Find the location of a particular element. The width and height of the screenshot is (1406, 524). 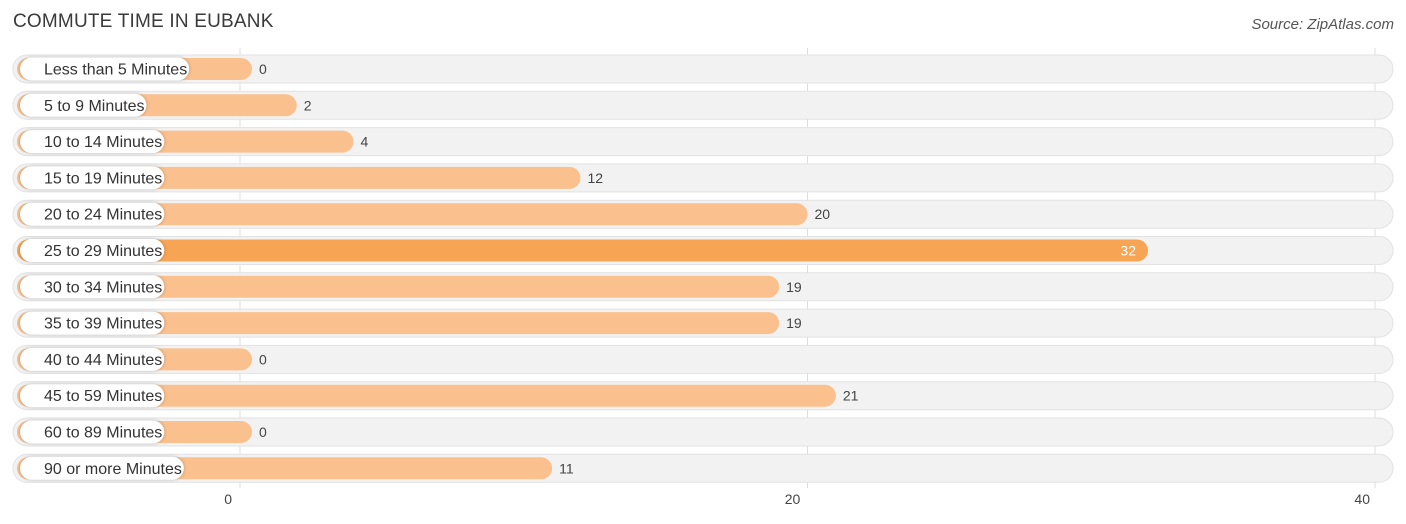

bar-row: 30 to 34 Minutes 19 is located at coordinates (703, 287).